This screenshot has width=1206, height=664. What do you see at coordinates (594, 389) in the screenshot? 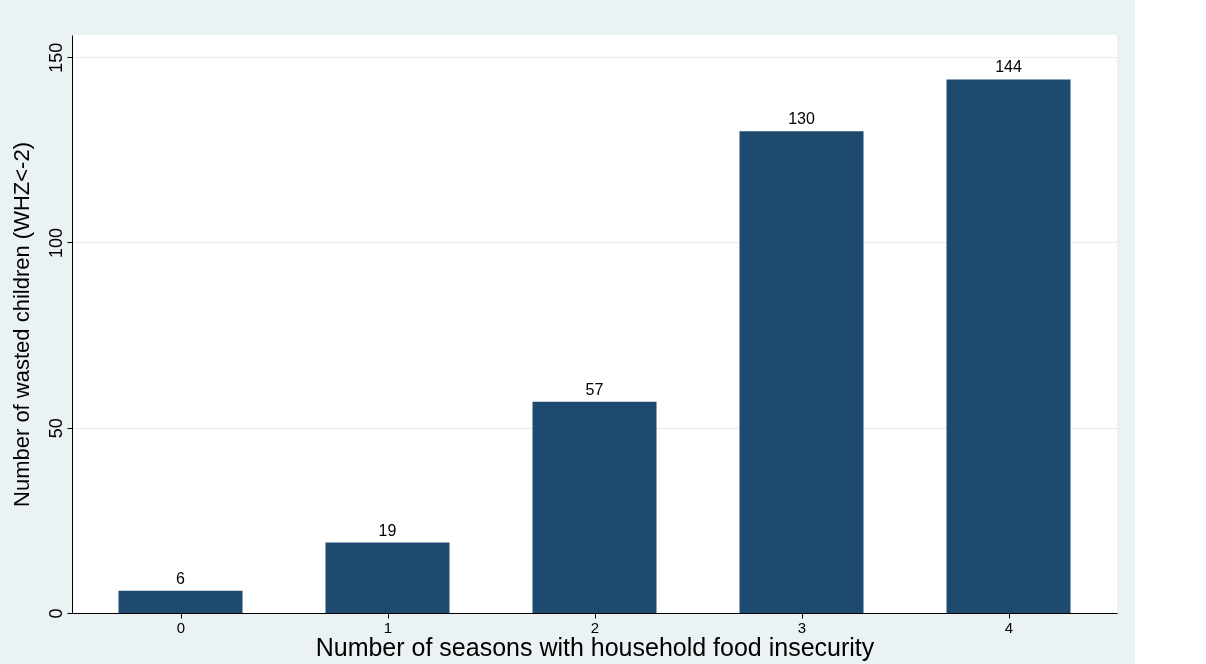
I see `data-label: 57` at bounding box center [594, 389].